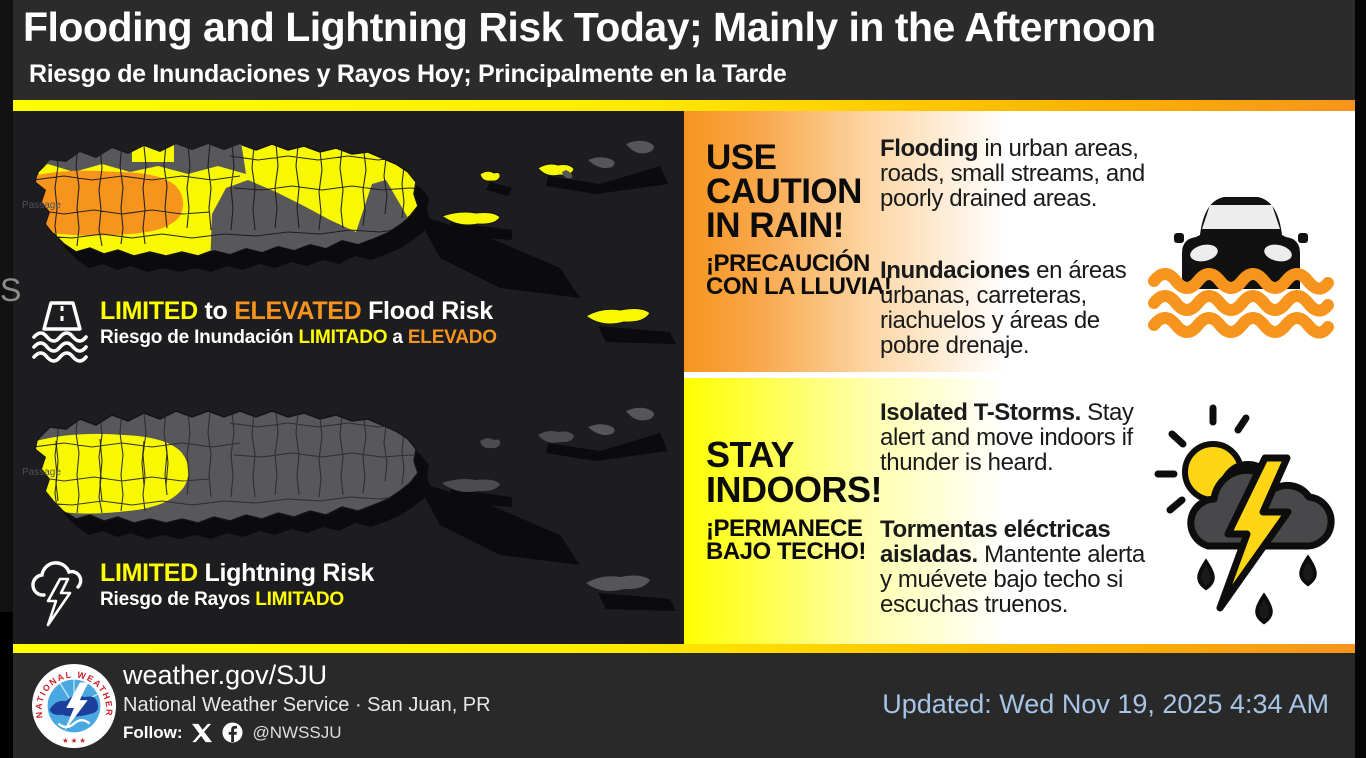 This screenshot has width=1366, height=758. Describe the element at coordinates (153, 732) in the screenshot. I see `follow-label: Follow:` at that location.